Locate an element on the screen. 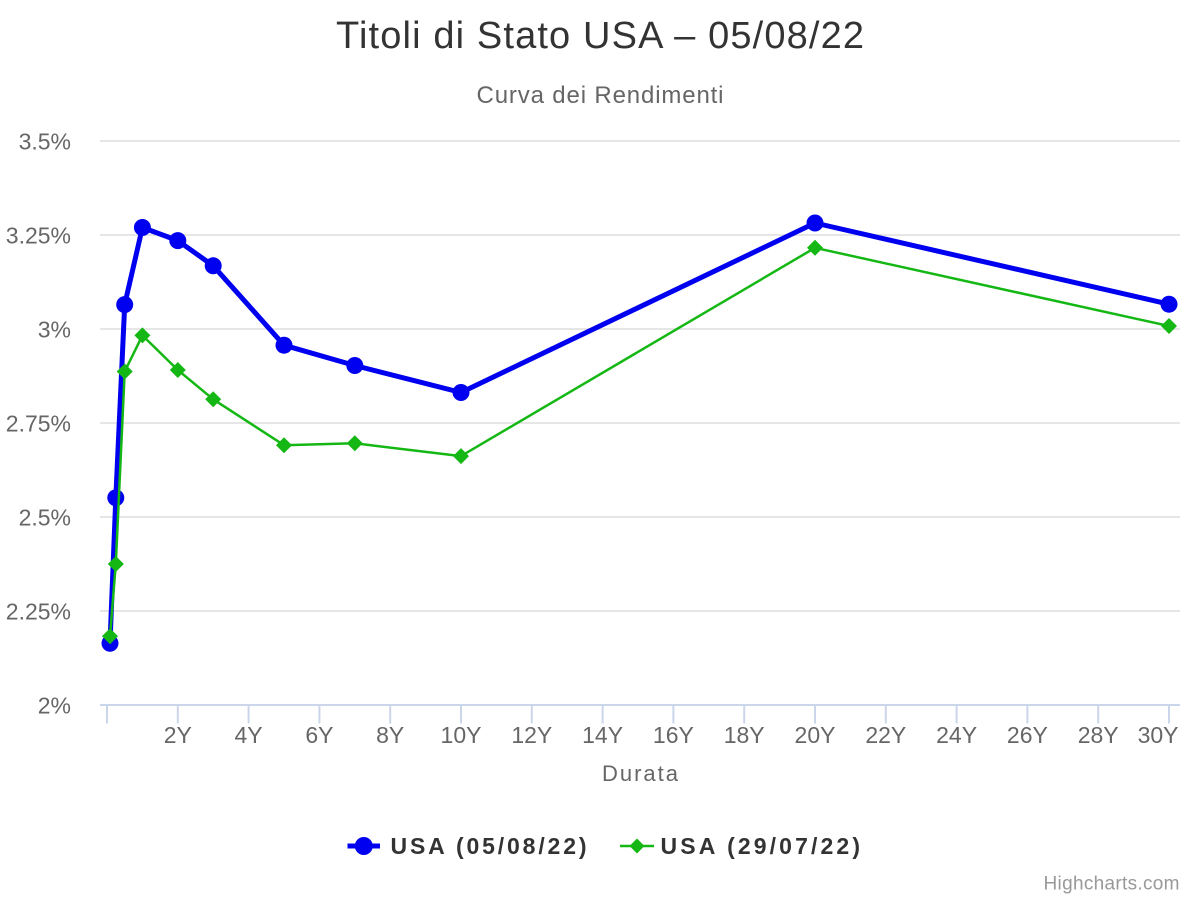 The width and height of the screenshot is (1200, 900). svg-text: 10Y is located at coordinates (461, 735).